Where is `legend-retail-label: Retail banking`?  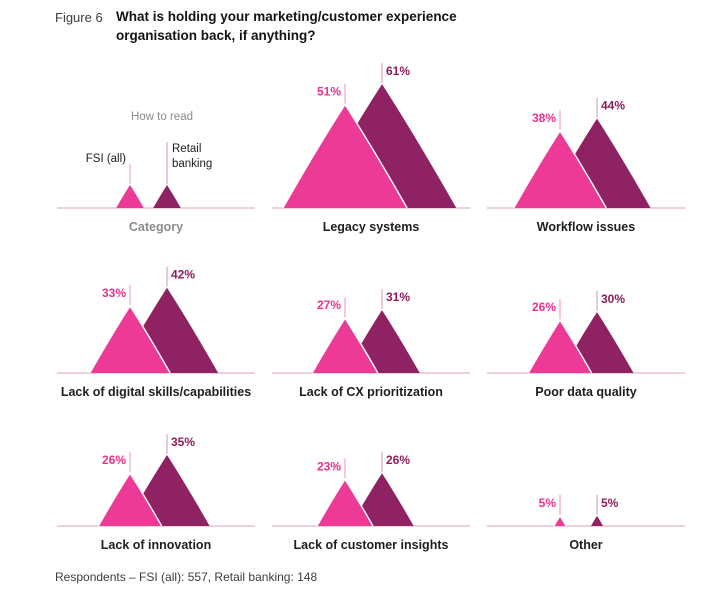
legend-retail-label: Retail banking is located at coordinates (192, 156).